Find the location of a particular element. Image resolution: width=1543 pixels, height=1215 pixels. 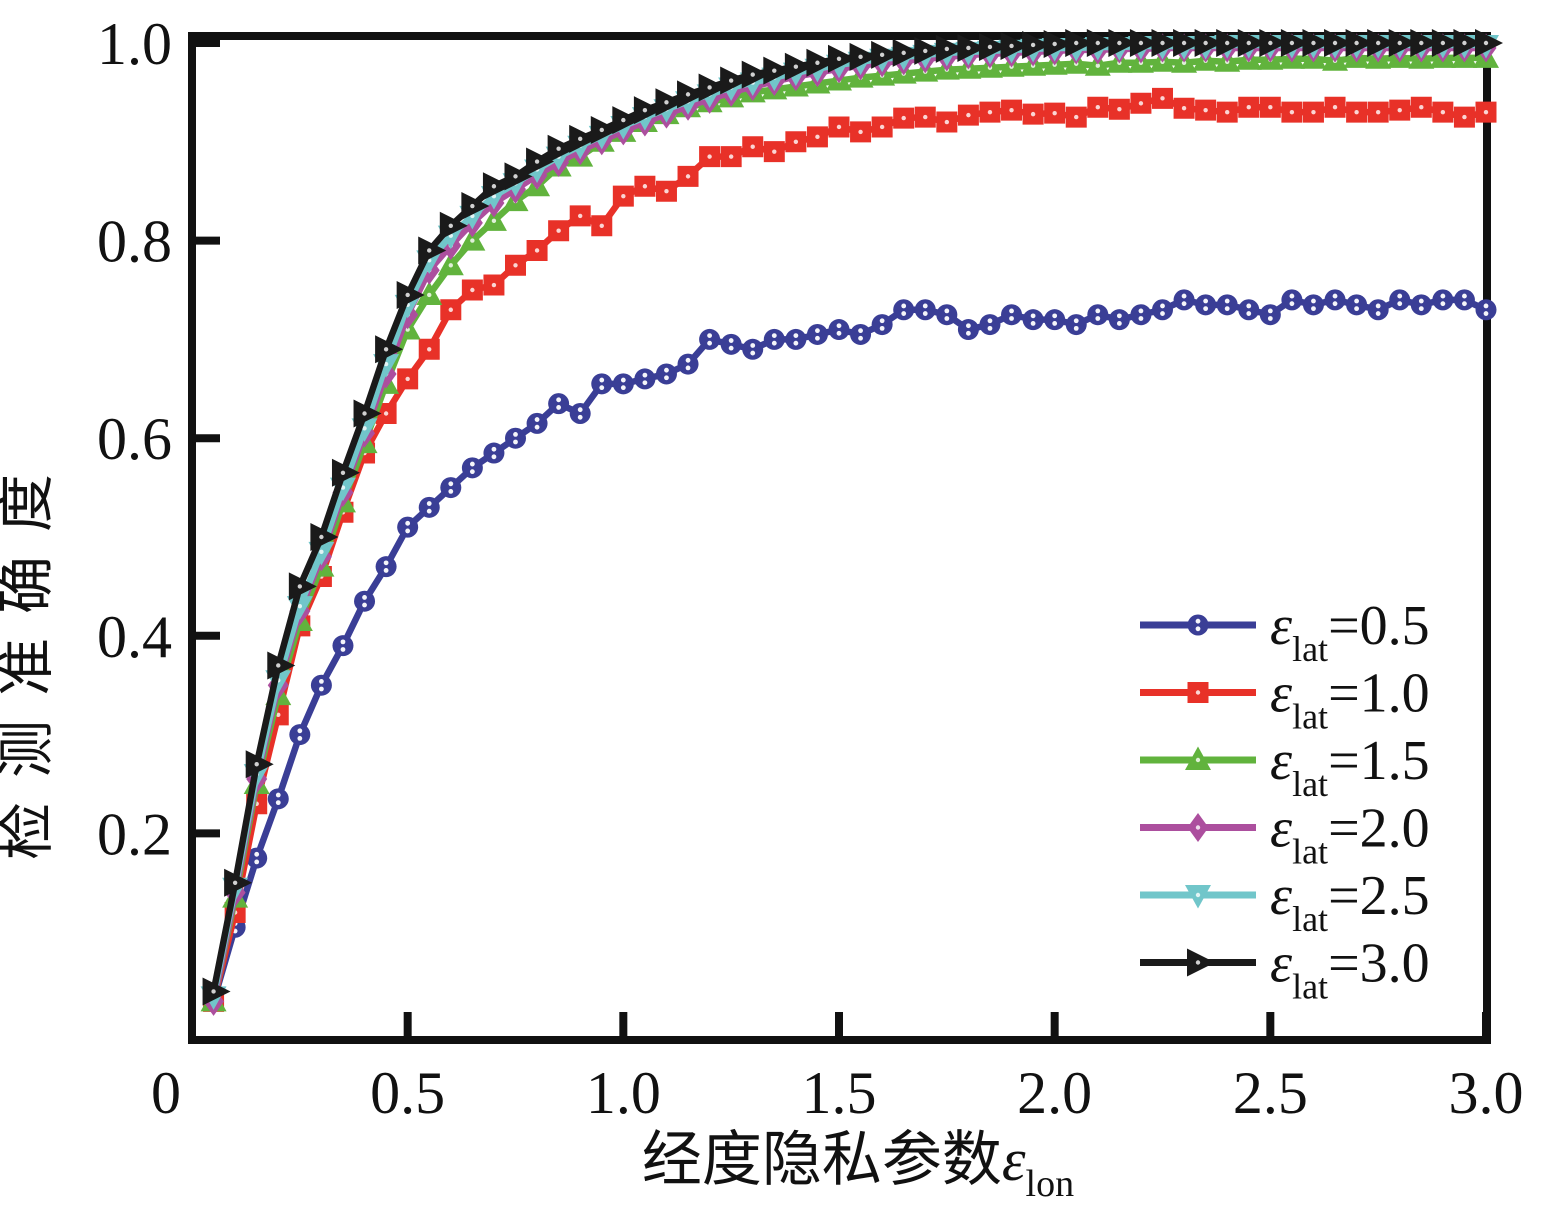

y-axis-label: 检测准确度 is located at coordinates (29, 655).